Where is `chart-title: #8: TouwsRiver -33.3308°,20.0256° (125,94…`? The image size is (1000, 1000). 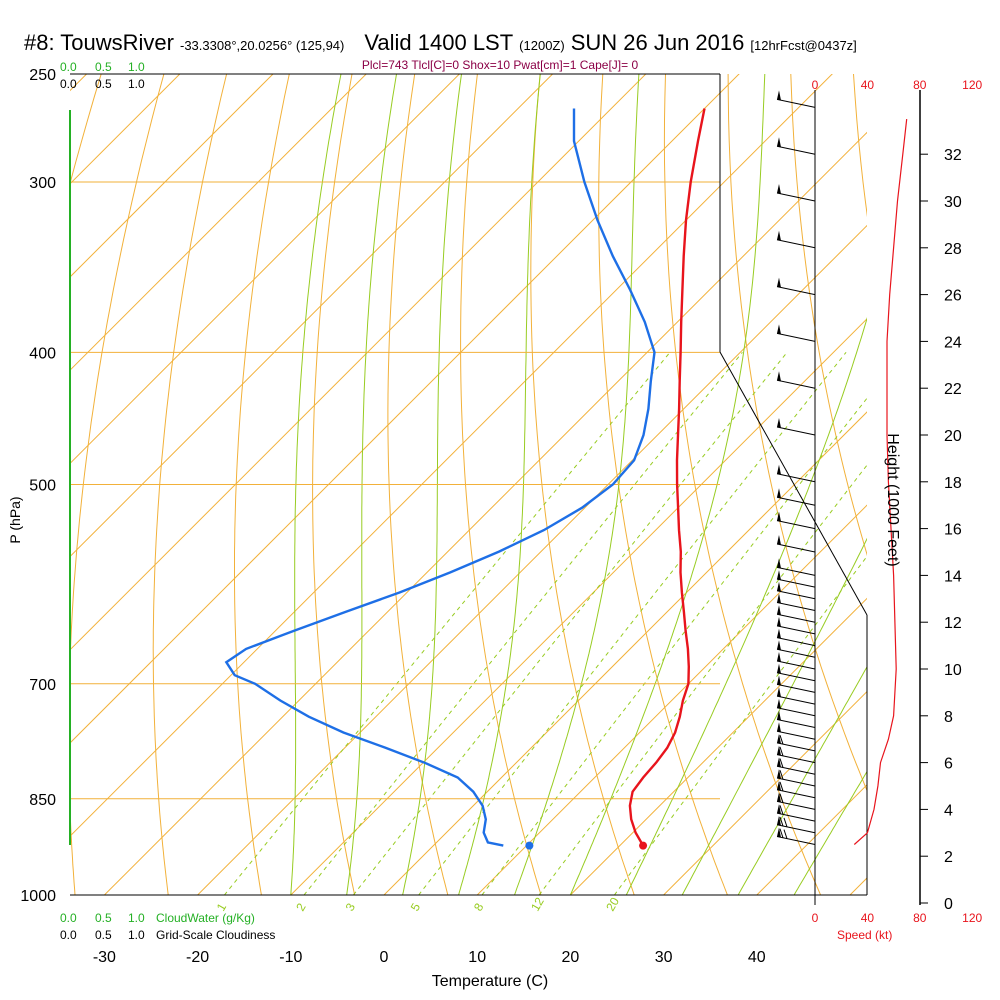
chart-title: #8: TouwsRiver -33.3308°,20.0256° (125,94… is located at coordinates (443, 43).